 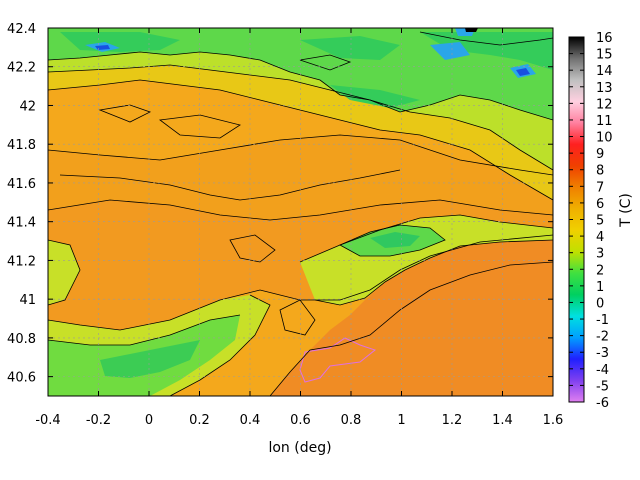 What do you see at coordinates (250, 420) in the screenshot?
I see `x-tick-label: 0.4` at bounding box center [250, 420].